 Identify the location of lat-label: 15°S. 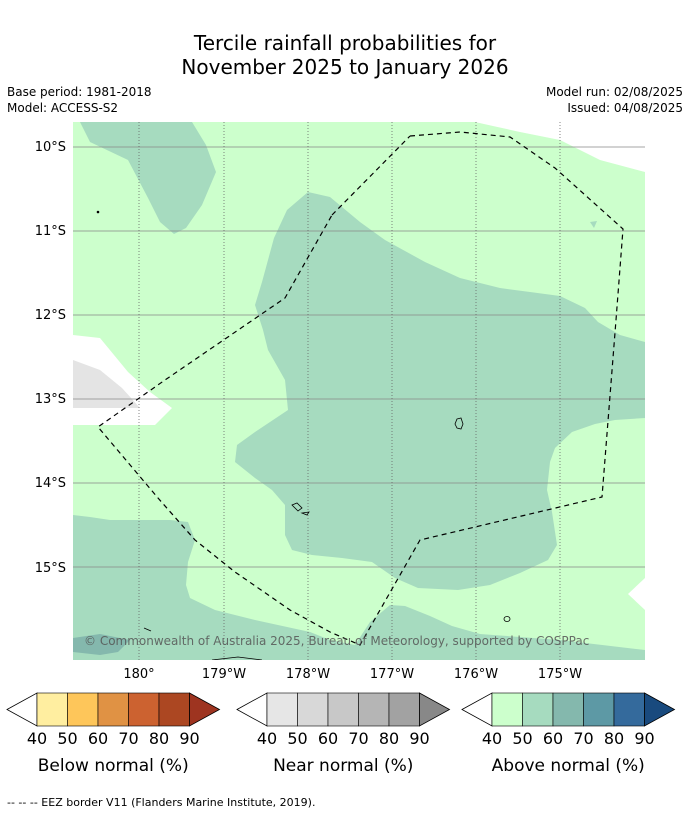
(50, 568).